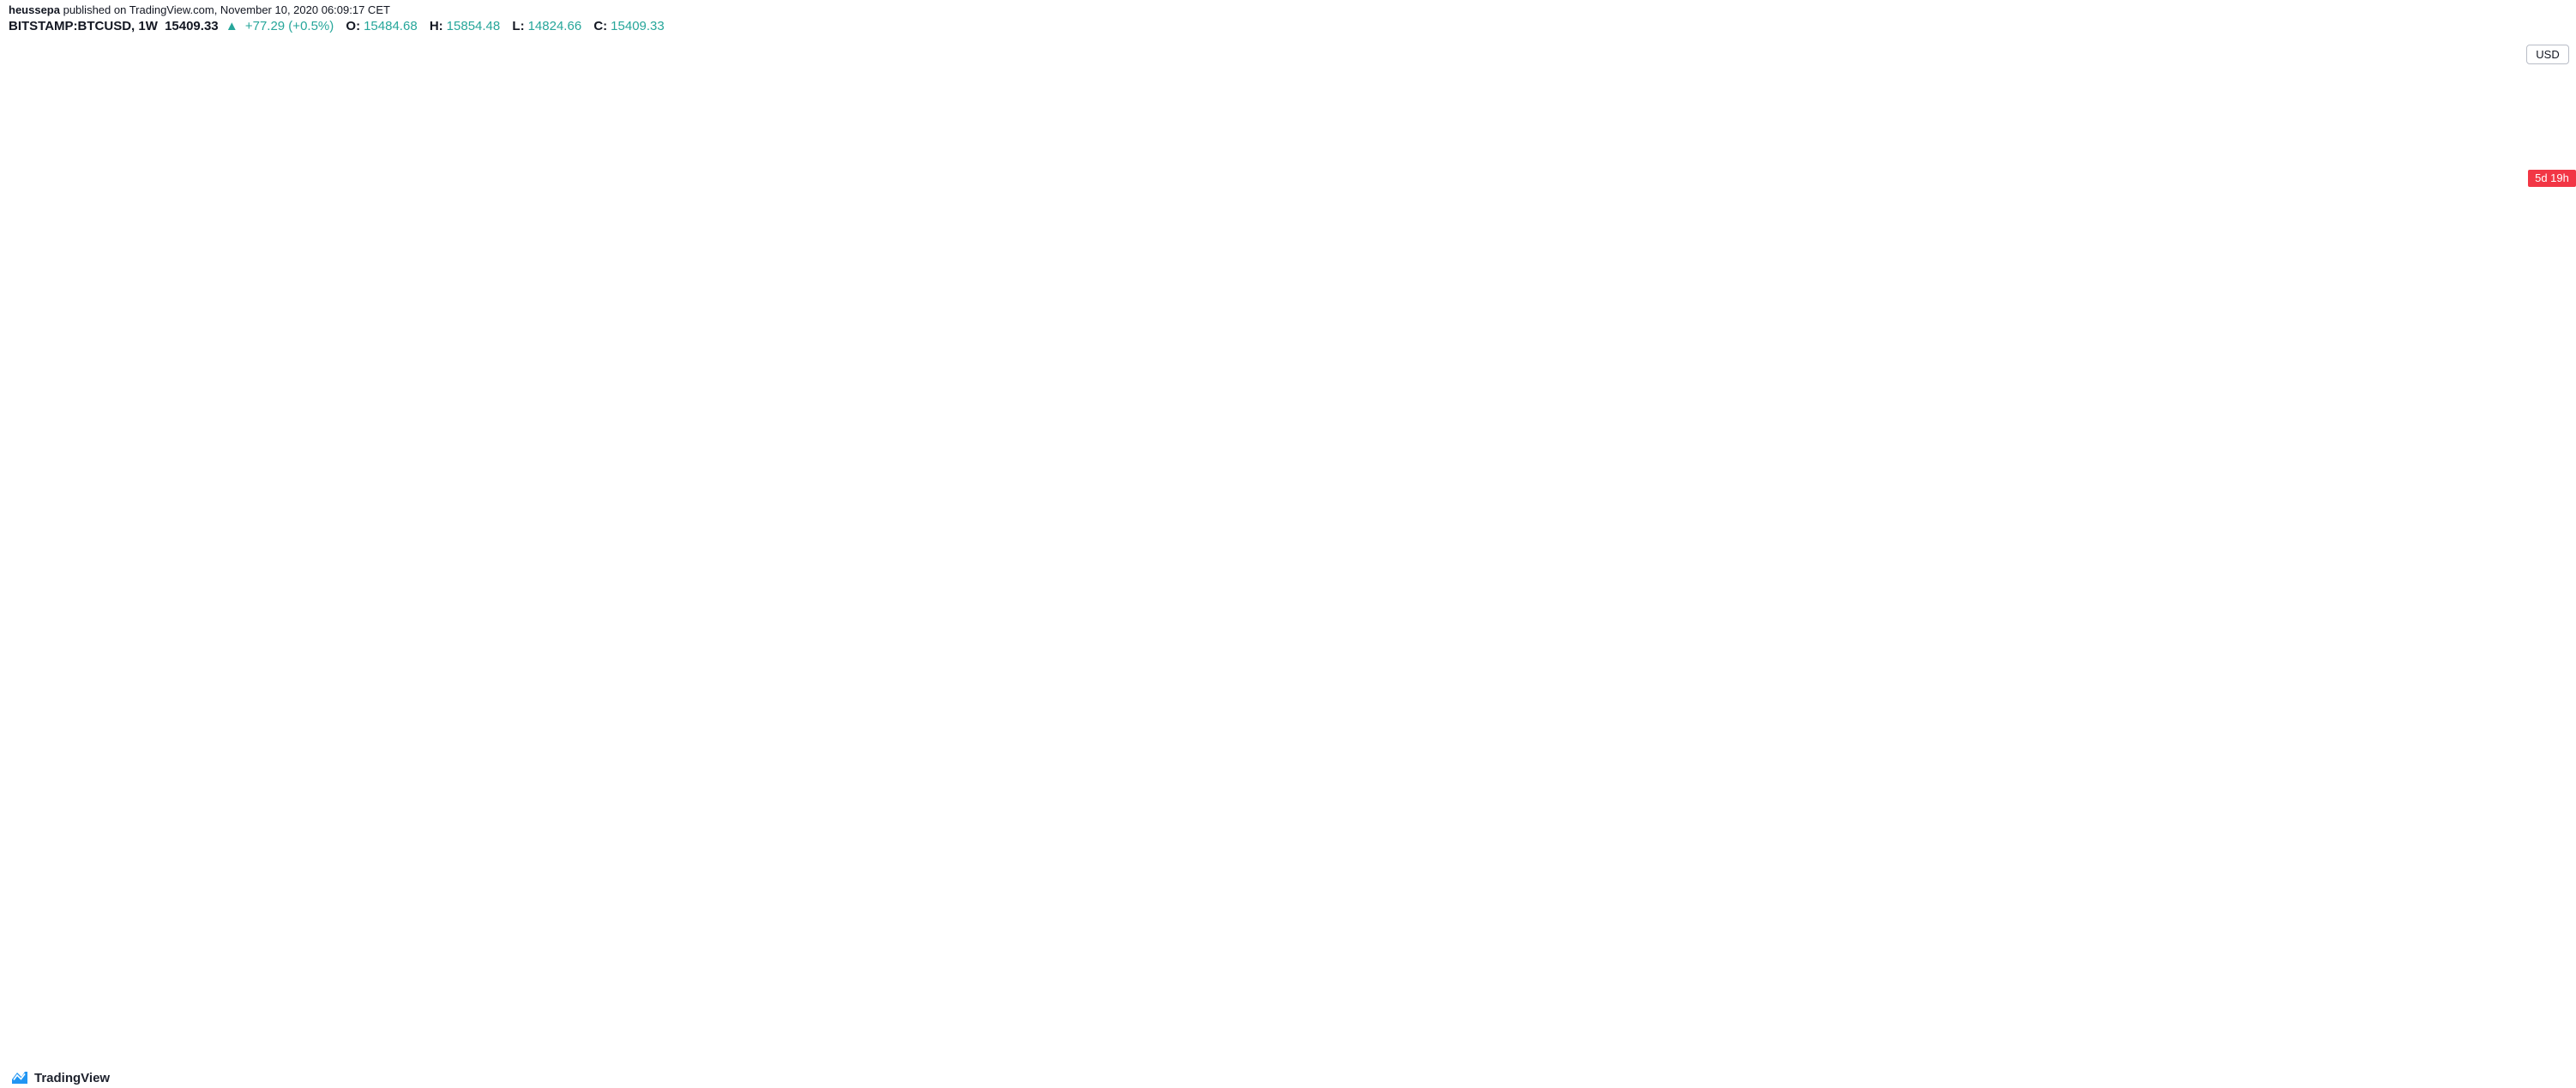  Describe the element at coordinates (72, 1077) in the screenshot. I see `tradingview-logo-text: TradingView` at that location.